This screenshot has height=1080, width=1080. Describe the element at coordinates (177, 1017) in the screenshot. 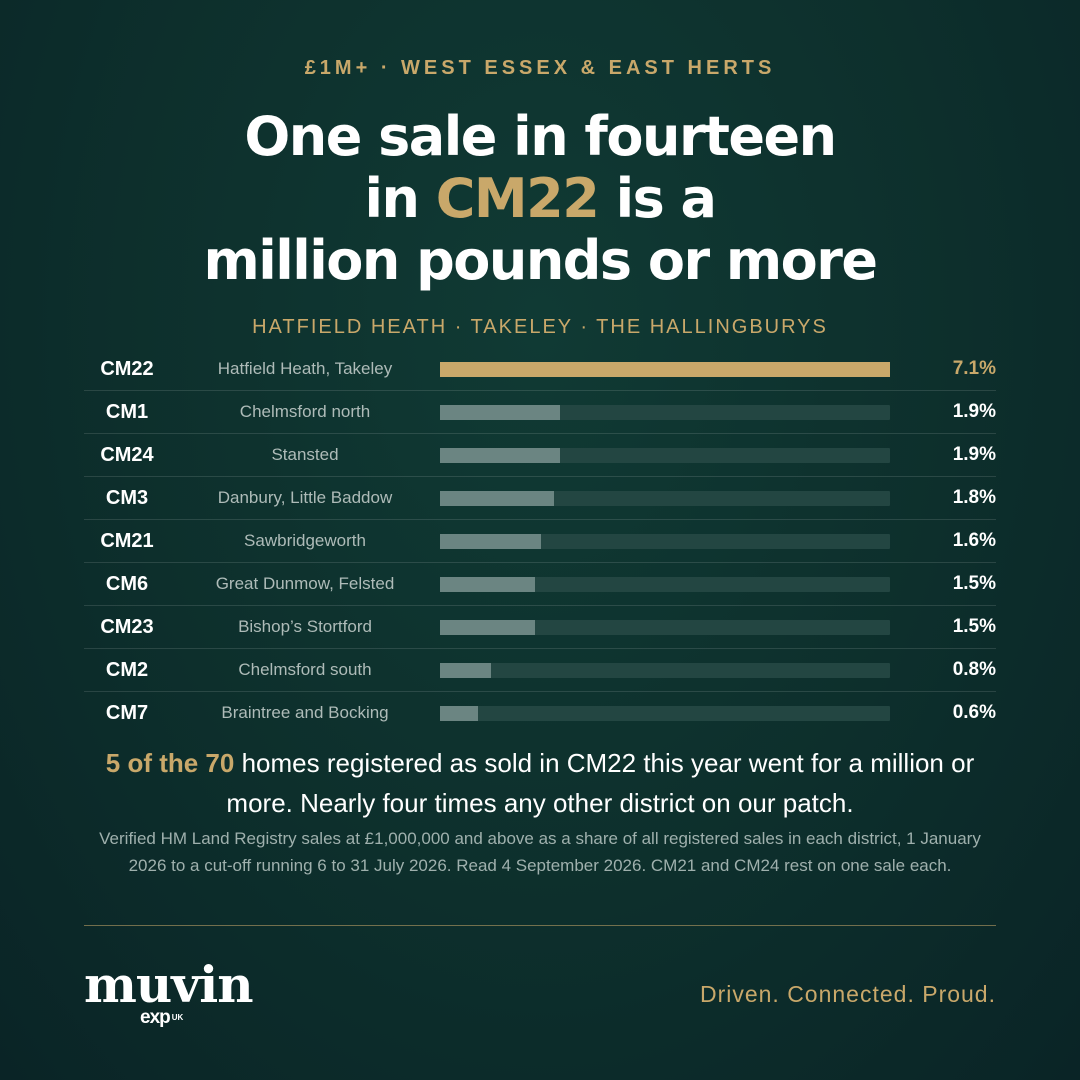

I see `exp-logo-uk: UK` at that location.